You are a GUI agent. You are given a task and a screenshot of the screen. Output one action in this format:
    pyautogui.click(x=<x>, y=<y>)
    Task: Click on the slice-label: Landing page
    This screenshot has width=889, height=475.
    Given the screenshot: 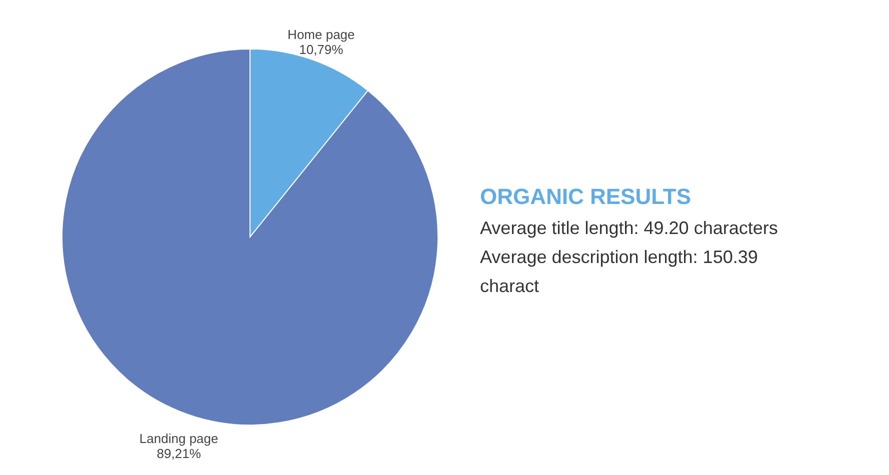 What is the action you would take?
    pyautogui.click(x=178, y=438)
    